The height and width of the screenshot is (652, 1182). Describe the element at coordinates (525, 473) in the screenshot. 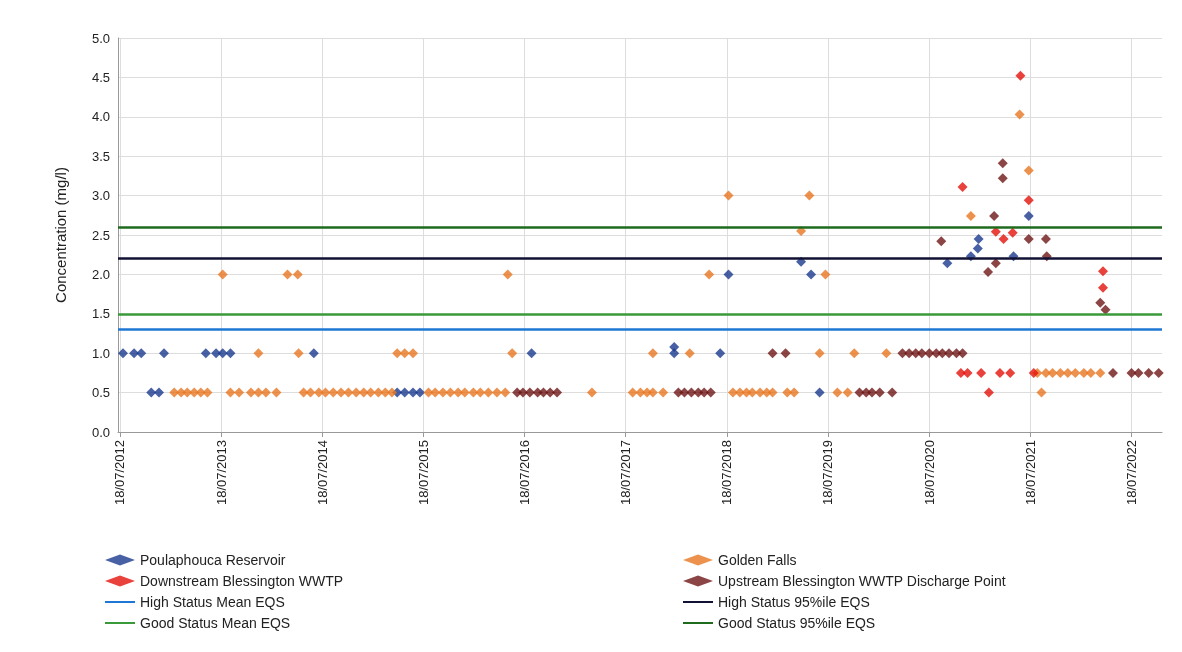

I see `x-tick-label: 18/07/2016` at that location.